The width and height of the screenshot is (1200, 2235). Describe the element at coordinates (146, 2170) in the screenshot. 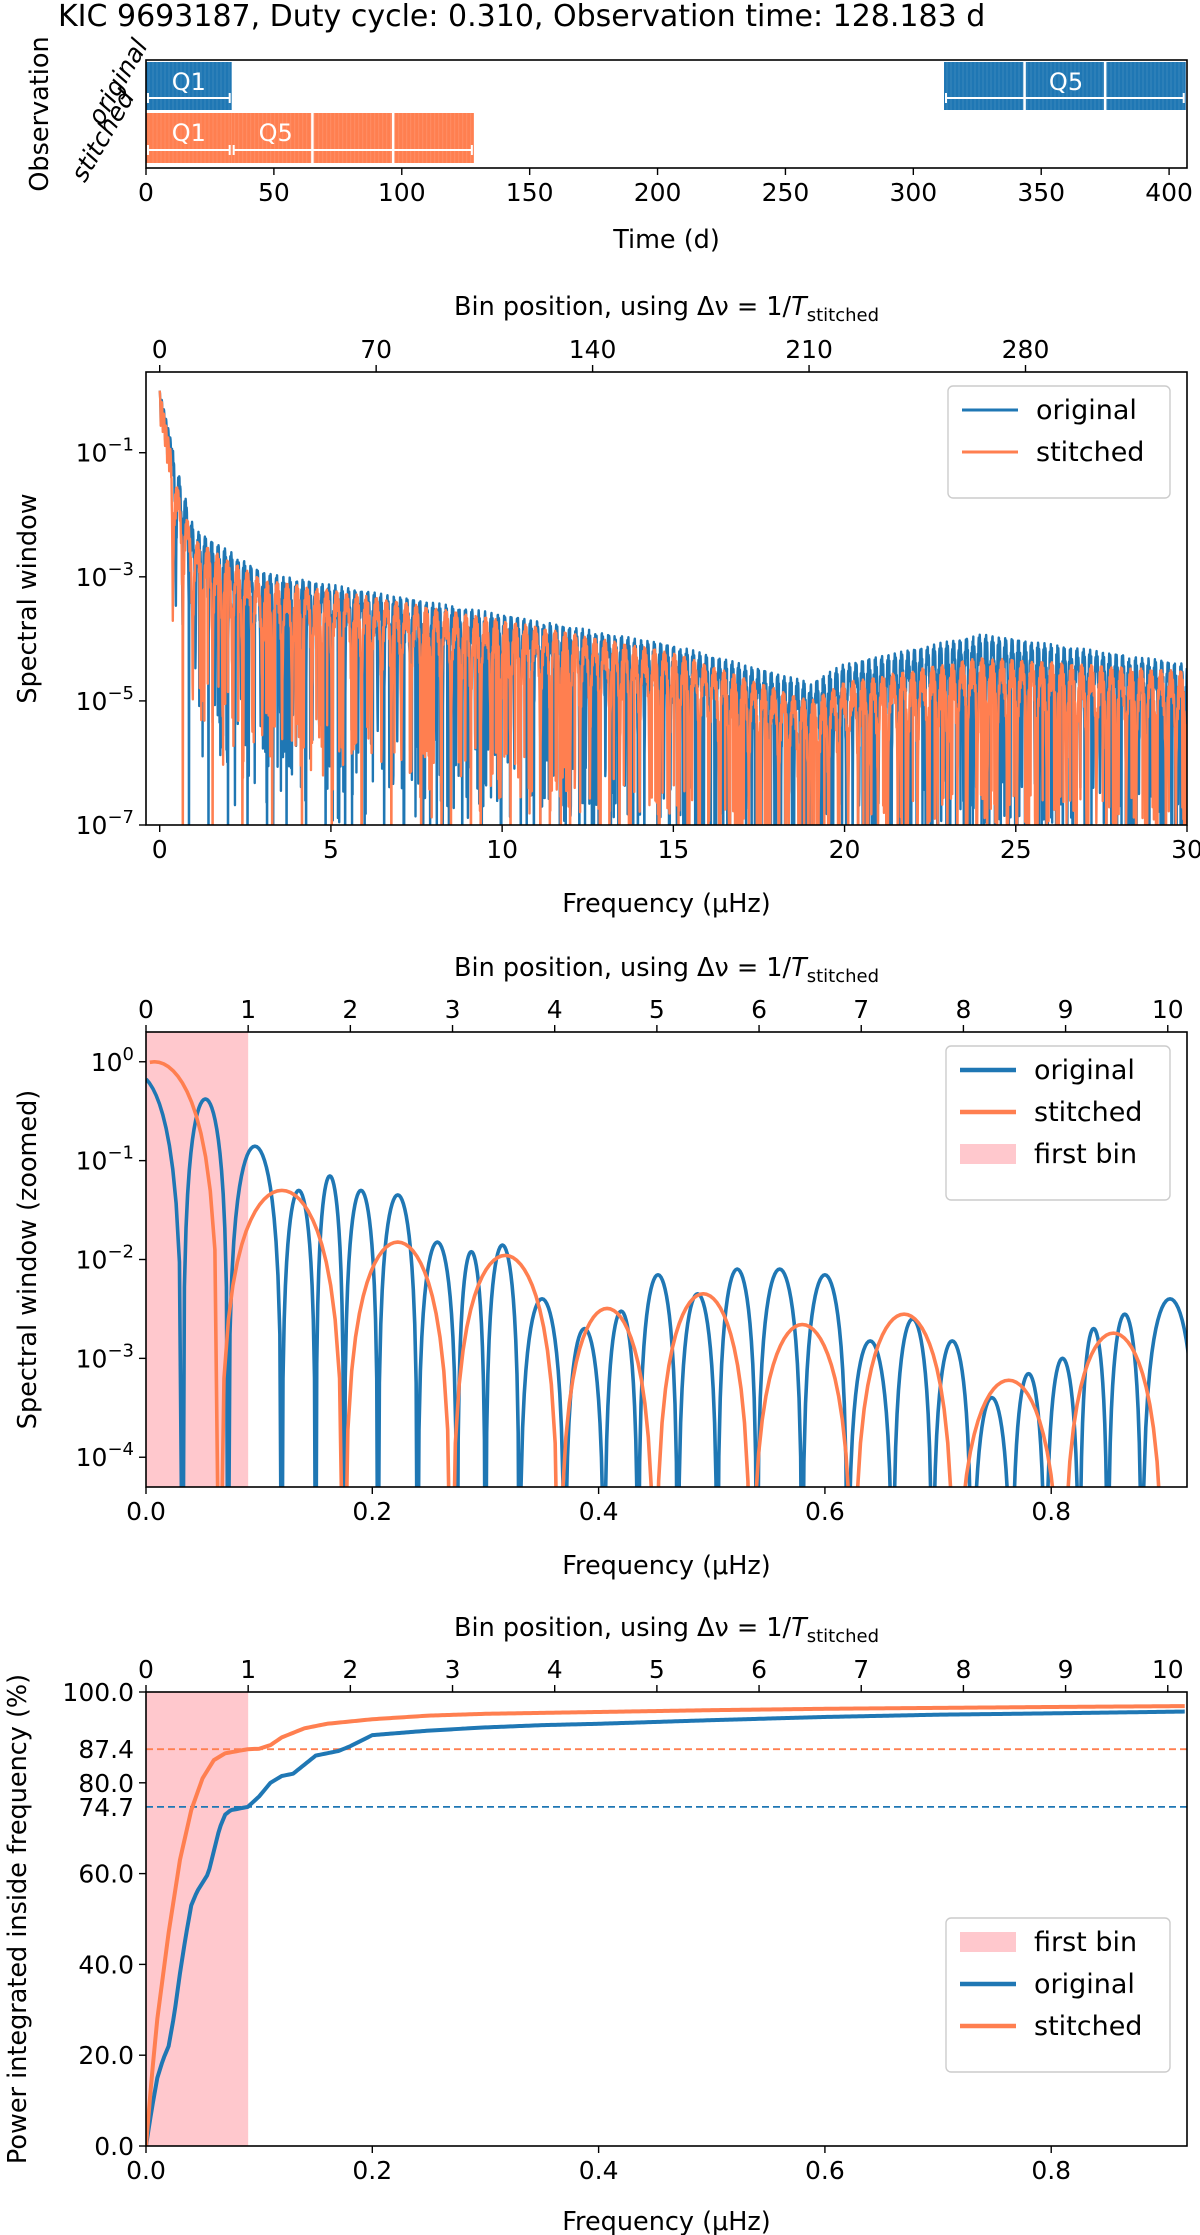

I see `integrated-x-tick-label: 0.0` at that location.